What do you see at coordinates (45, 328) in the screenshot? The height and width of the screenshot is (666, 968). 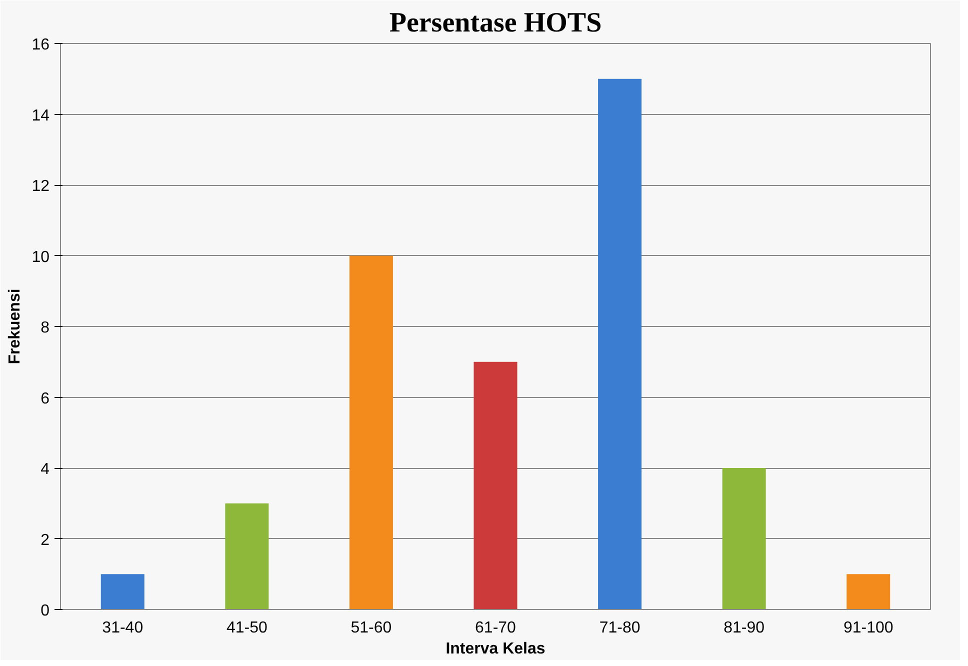 I see `y-tick-label: 8` at bounding box center [45, 328].